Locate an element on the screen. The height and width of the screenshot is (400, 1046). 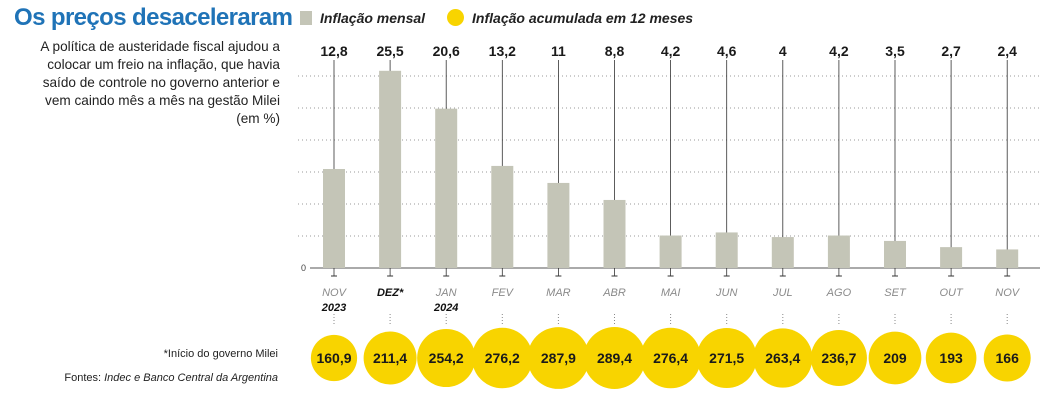
bubble-value-label: 160,9 is located at coordinates (333, 358).